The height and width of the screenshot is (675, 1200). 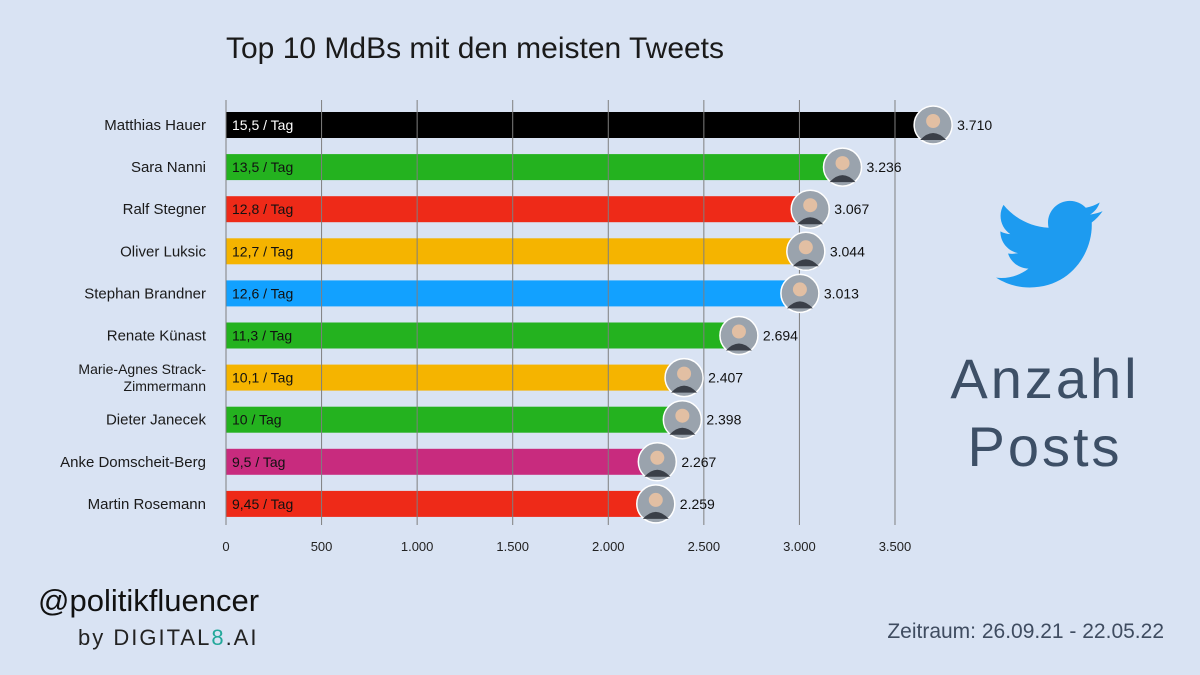 I want to click on twitter-bird-icon, so click(x=1049, y=244).